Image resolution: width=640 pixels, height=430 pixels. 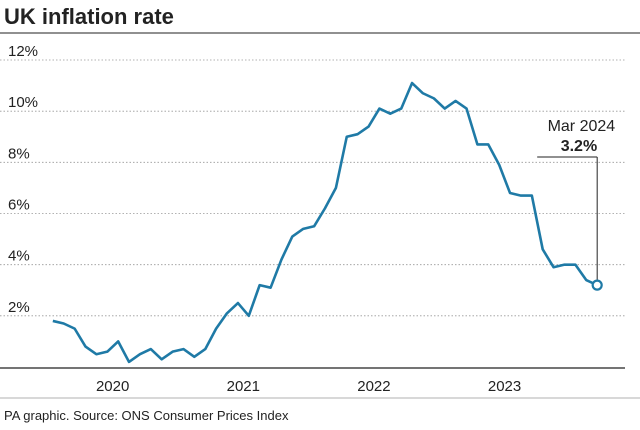 I want to click on x-tick-label: 2020, so click(x=112, y=386).